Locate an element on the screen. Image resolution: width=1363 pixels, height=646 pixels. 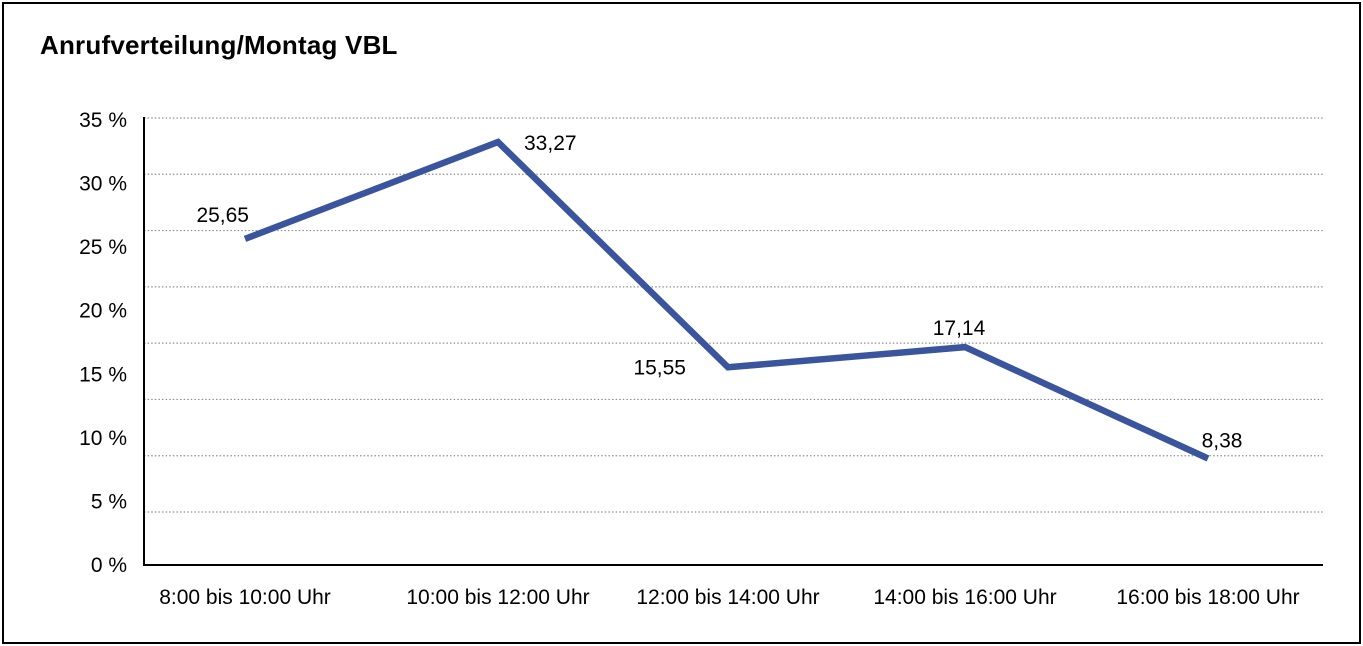
x-axis-category-label: 16:00 bis 18:00 Uhr is located at coordinates (1207, 597).